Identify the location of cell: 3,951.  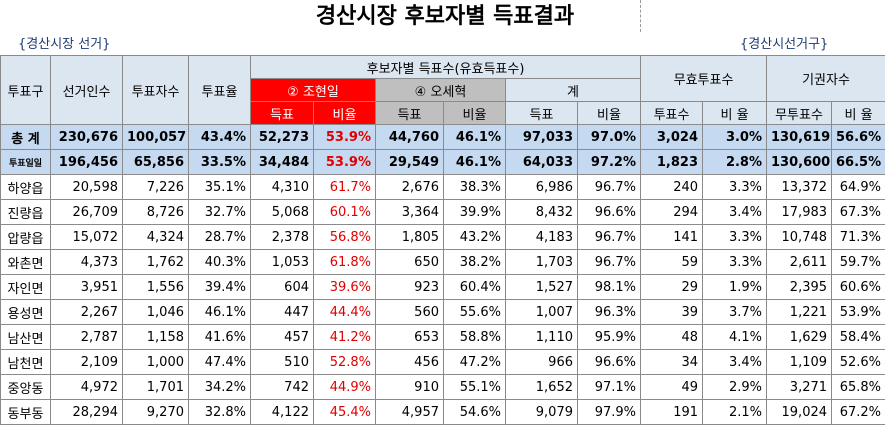
(86, 287).